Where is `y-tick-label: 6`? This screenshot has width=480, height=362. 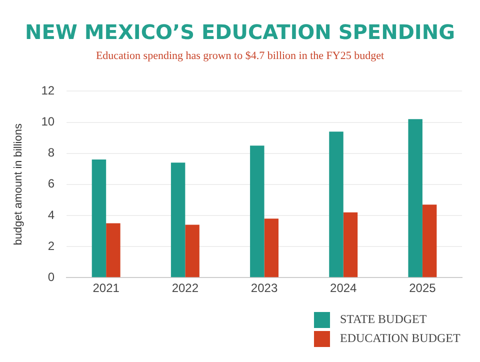 y-tick-label: 6 is located at coordinates (51, 183).